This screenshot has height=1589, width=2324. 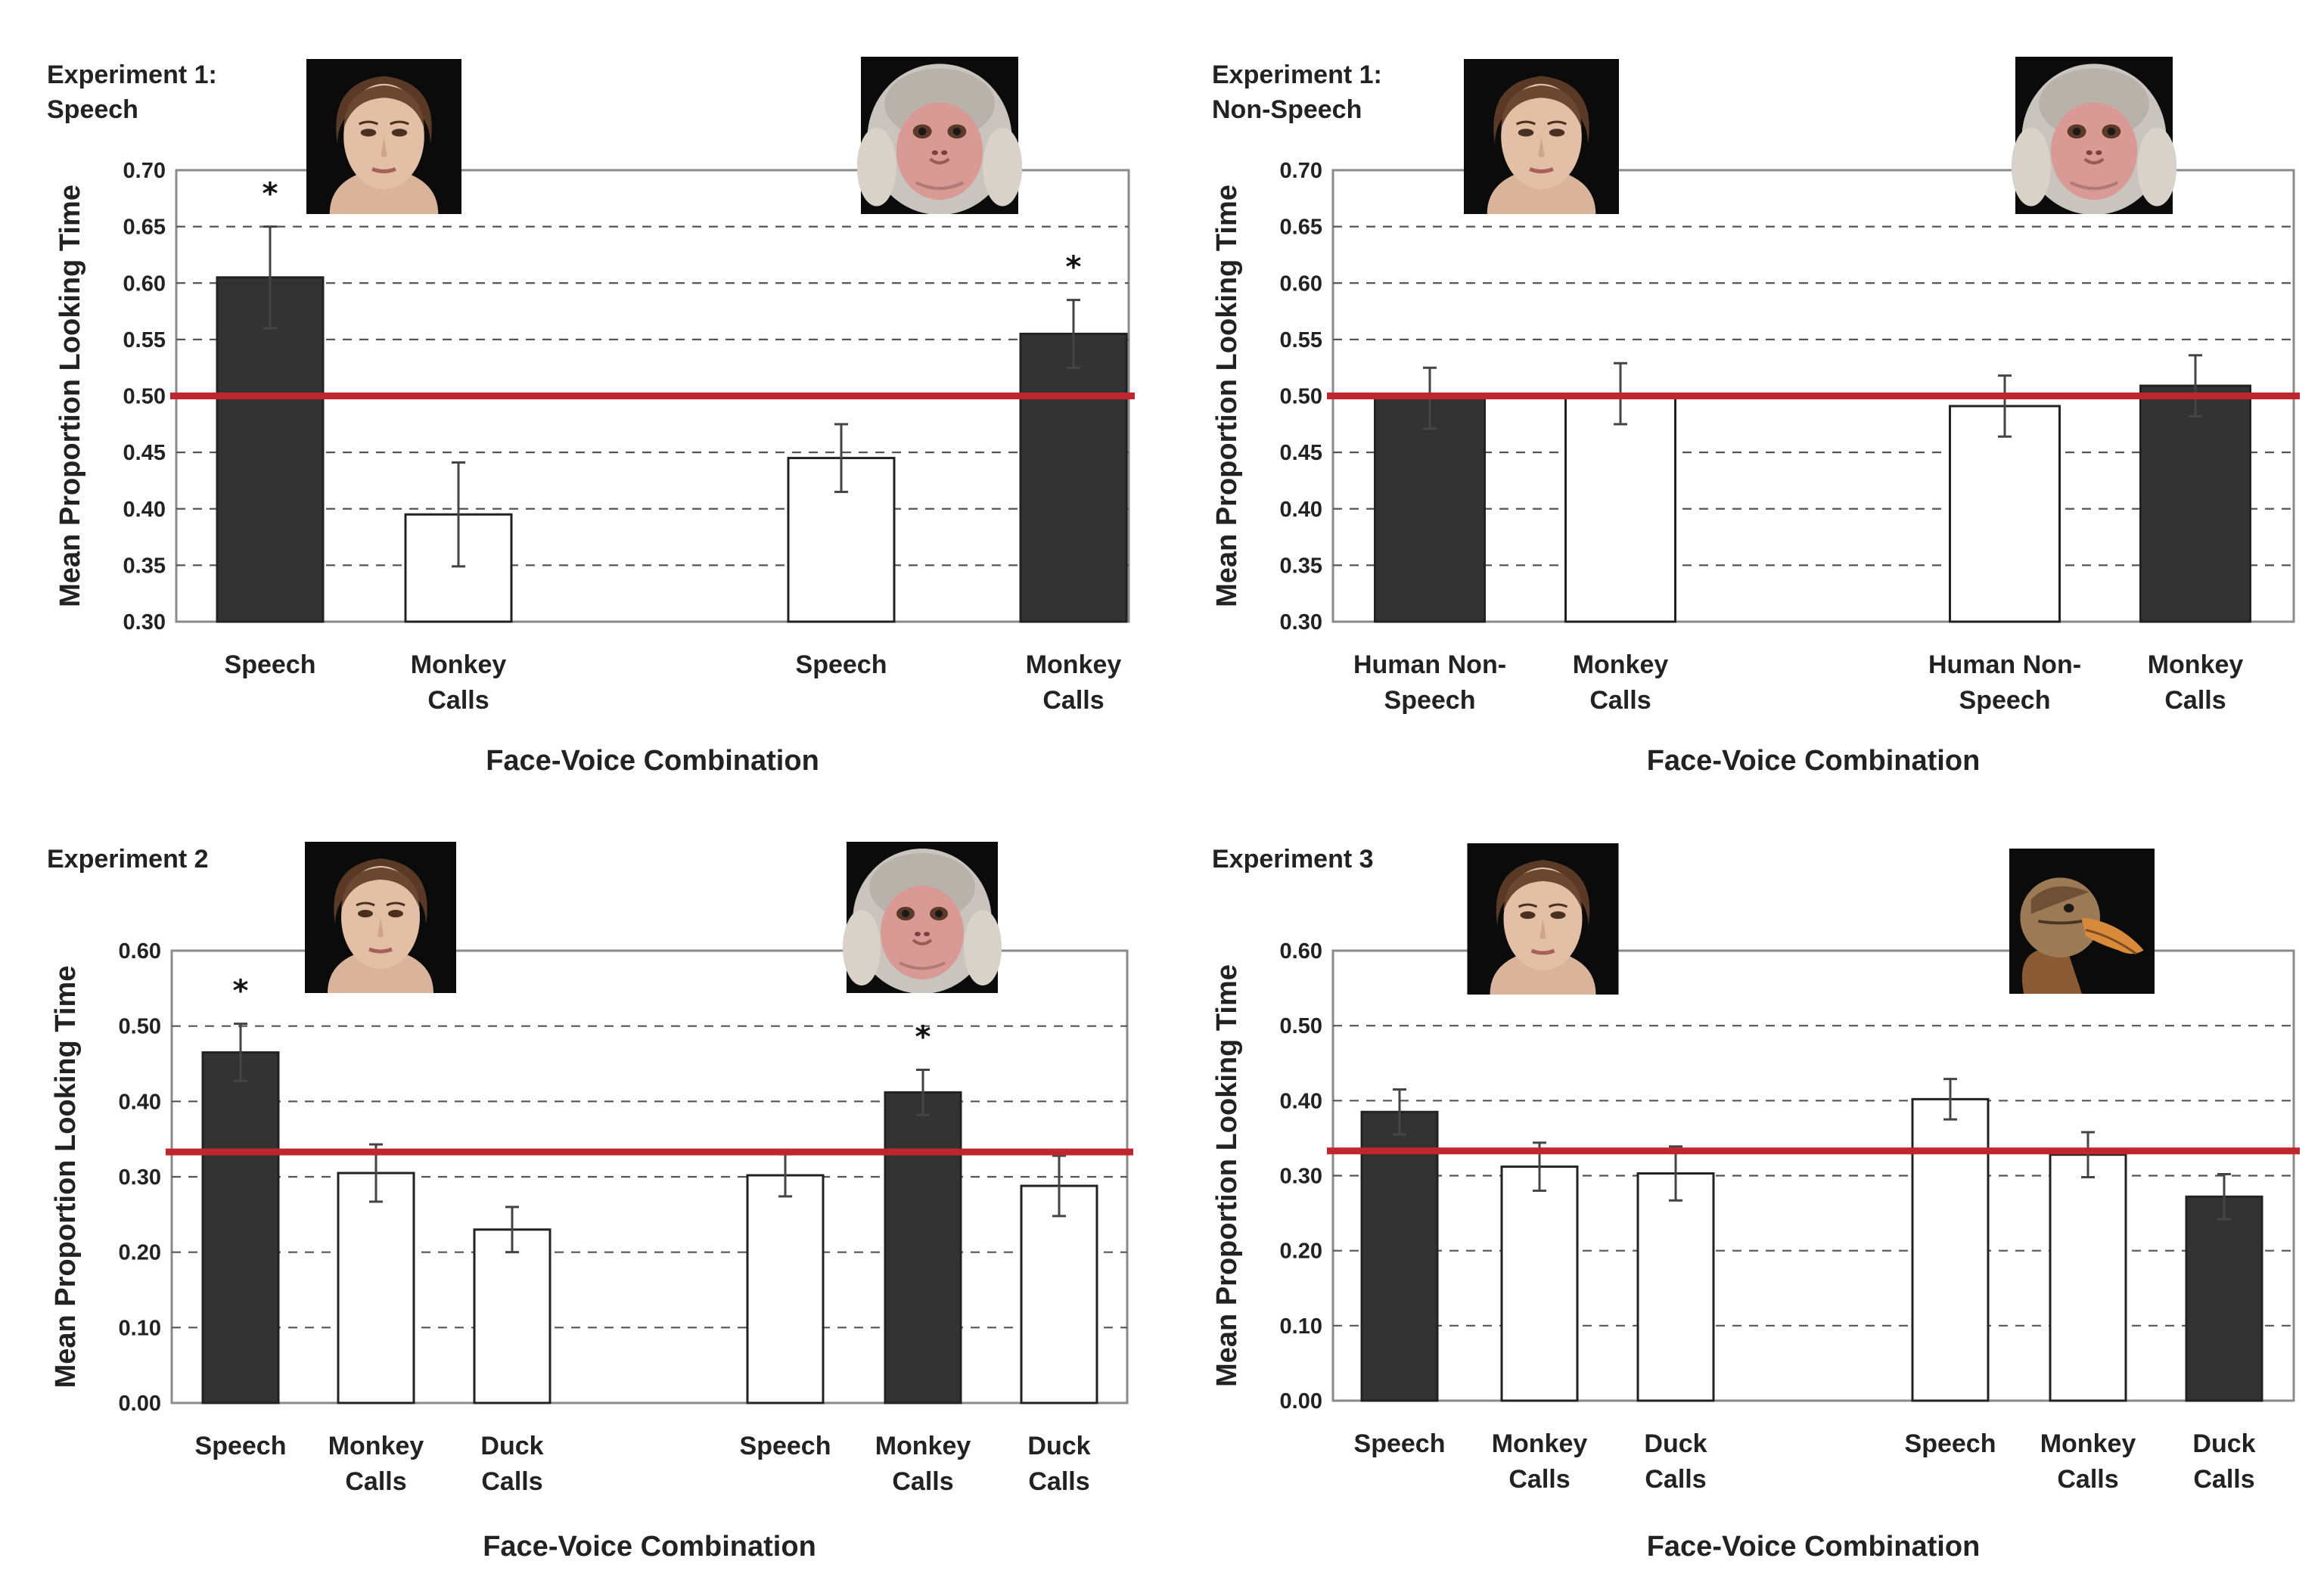 What do you see at coordinates (140, 1328) in the screenshot?
I see `y-tick-label: 0.10` at bounding box center [140, 1328].